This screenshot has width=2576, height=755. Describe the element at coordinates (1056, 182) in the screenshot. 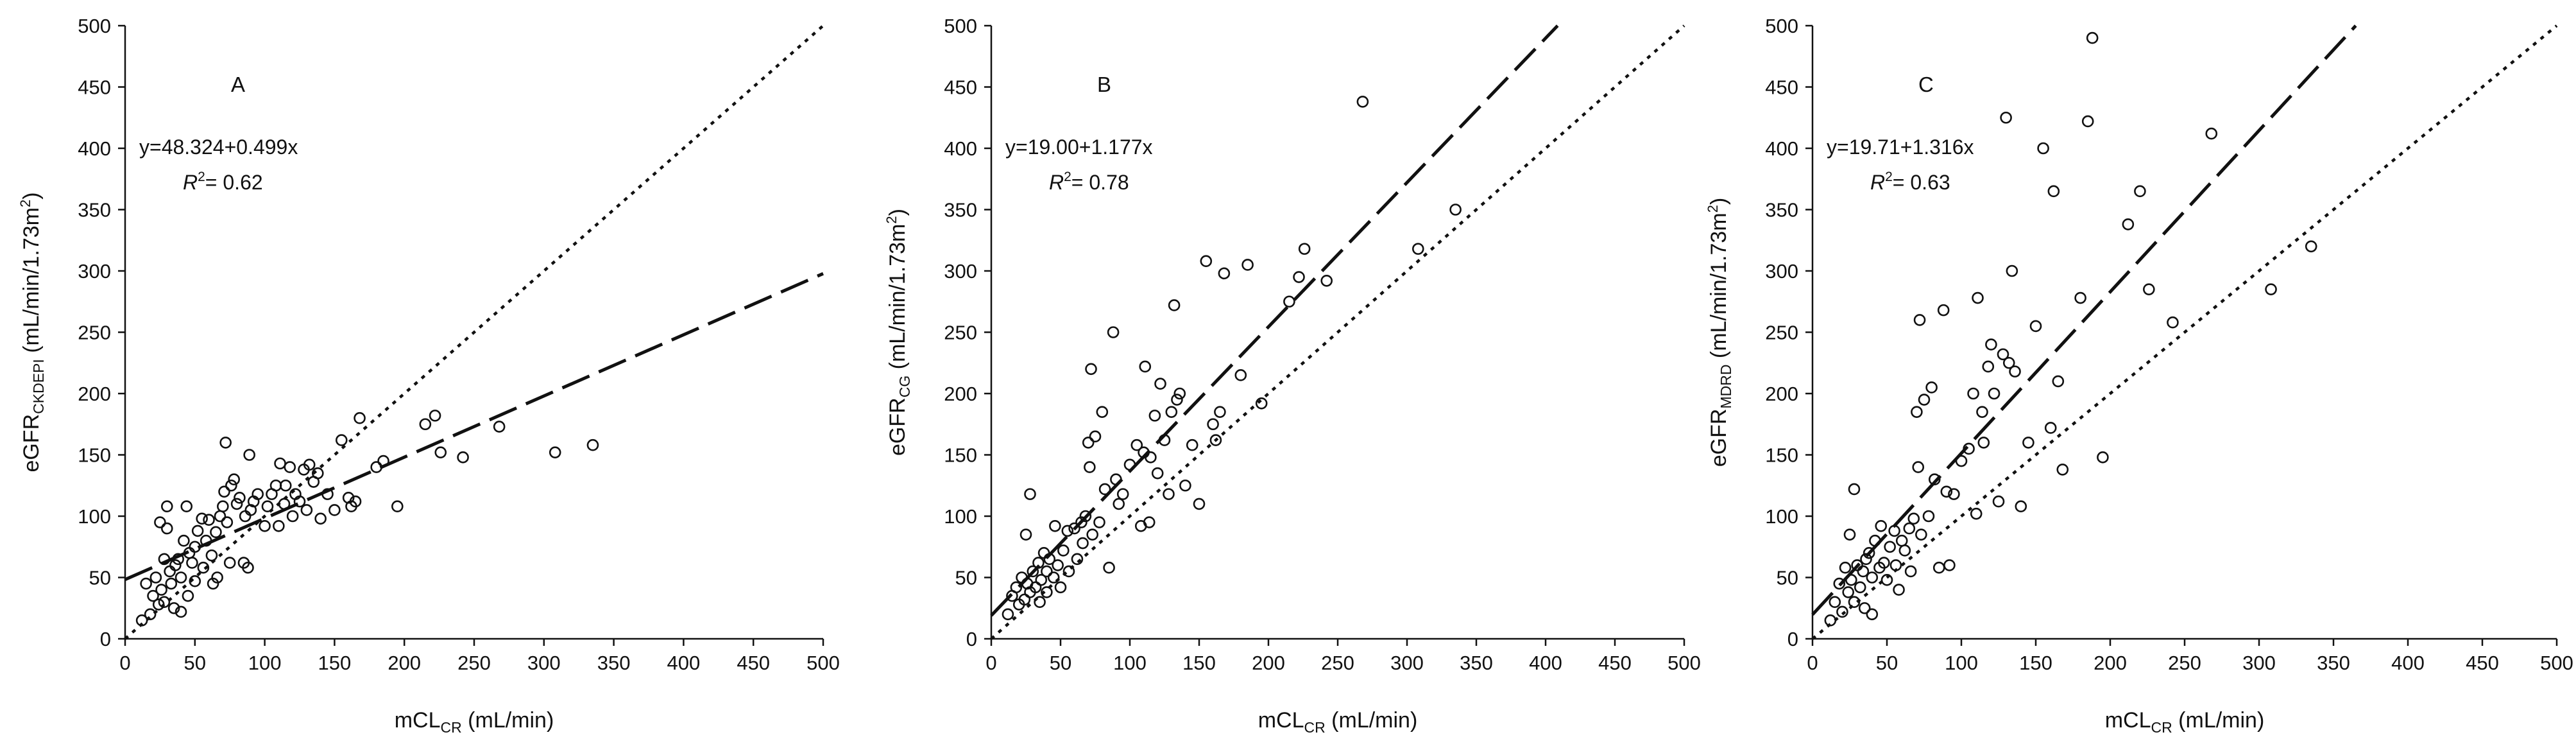

I see `r2-symbol: R` at that location.